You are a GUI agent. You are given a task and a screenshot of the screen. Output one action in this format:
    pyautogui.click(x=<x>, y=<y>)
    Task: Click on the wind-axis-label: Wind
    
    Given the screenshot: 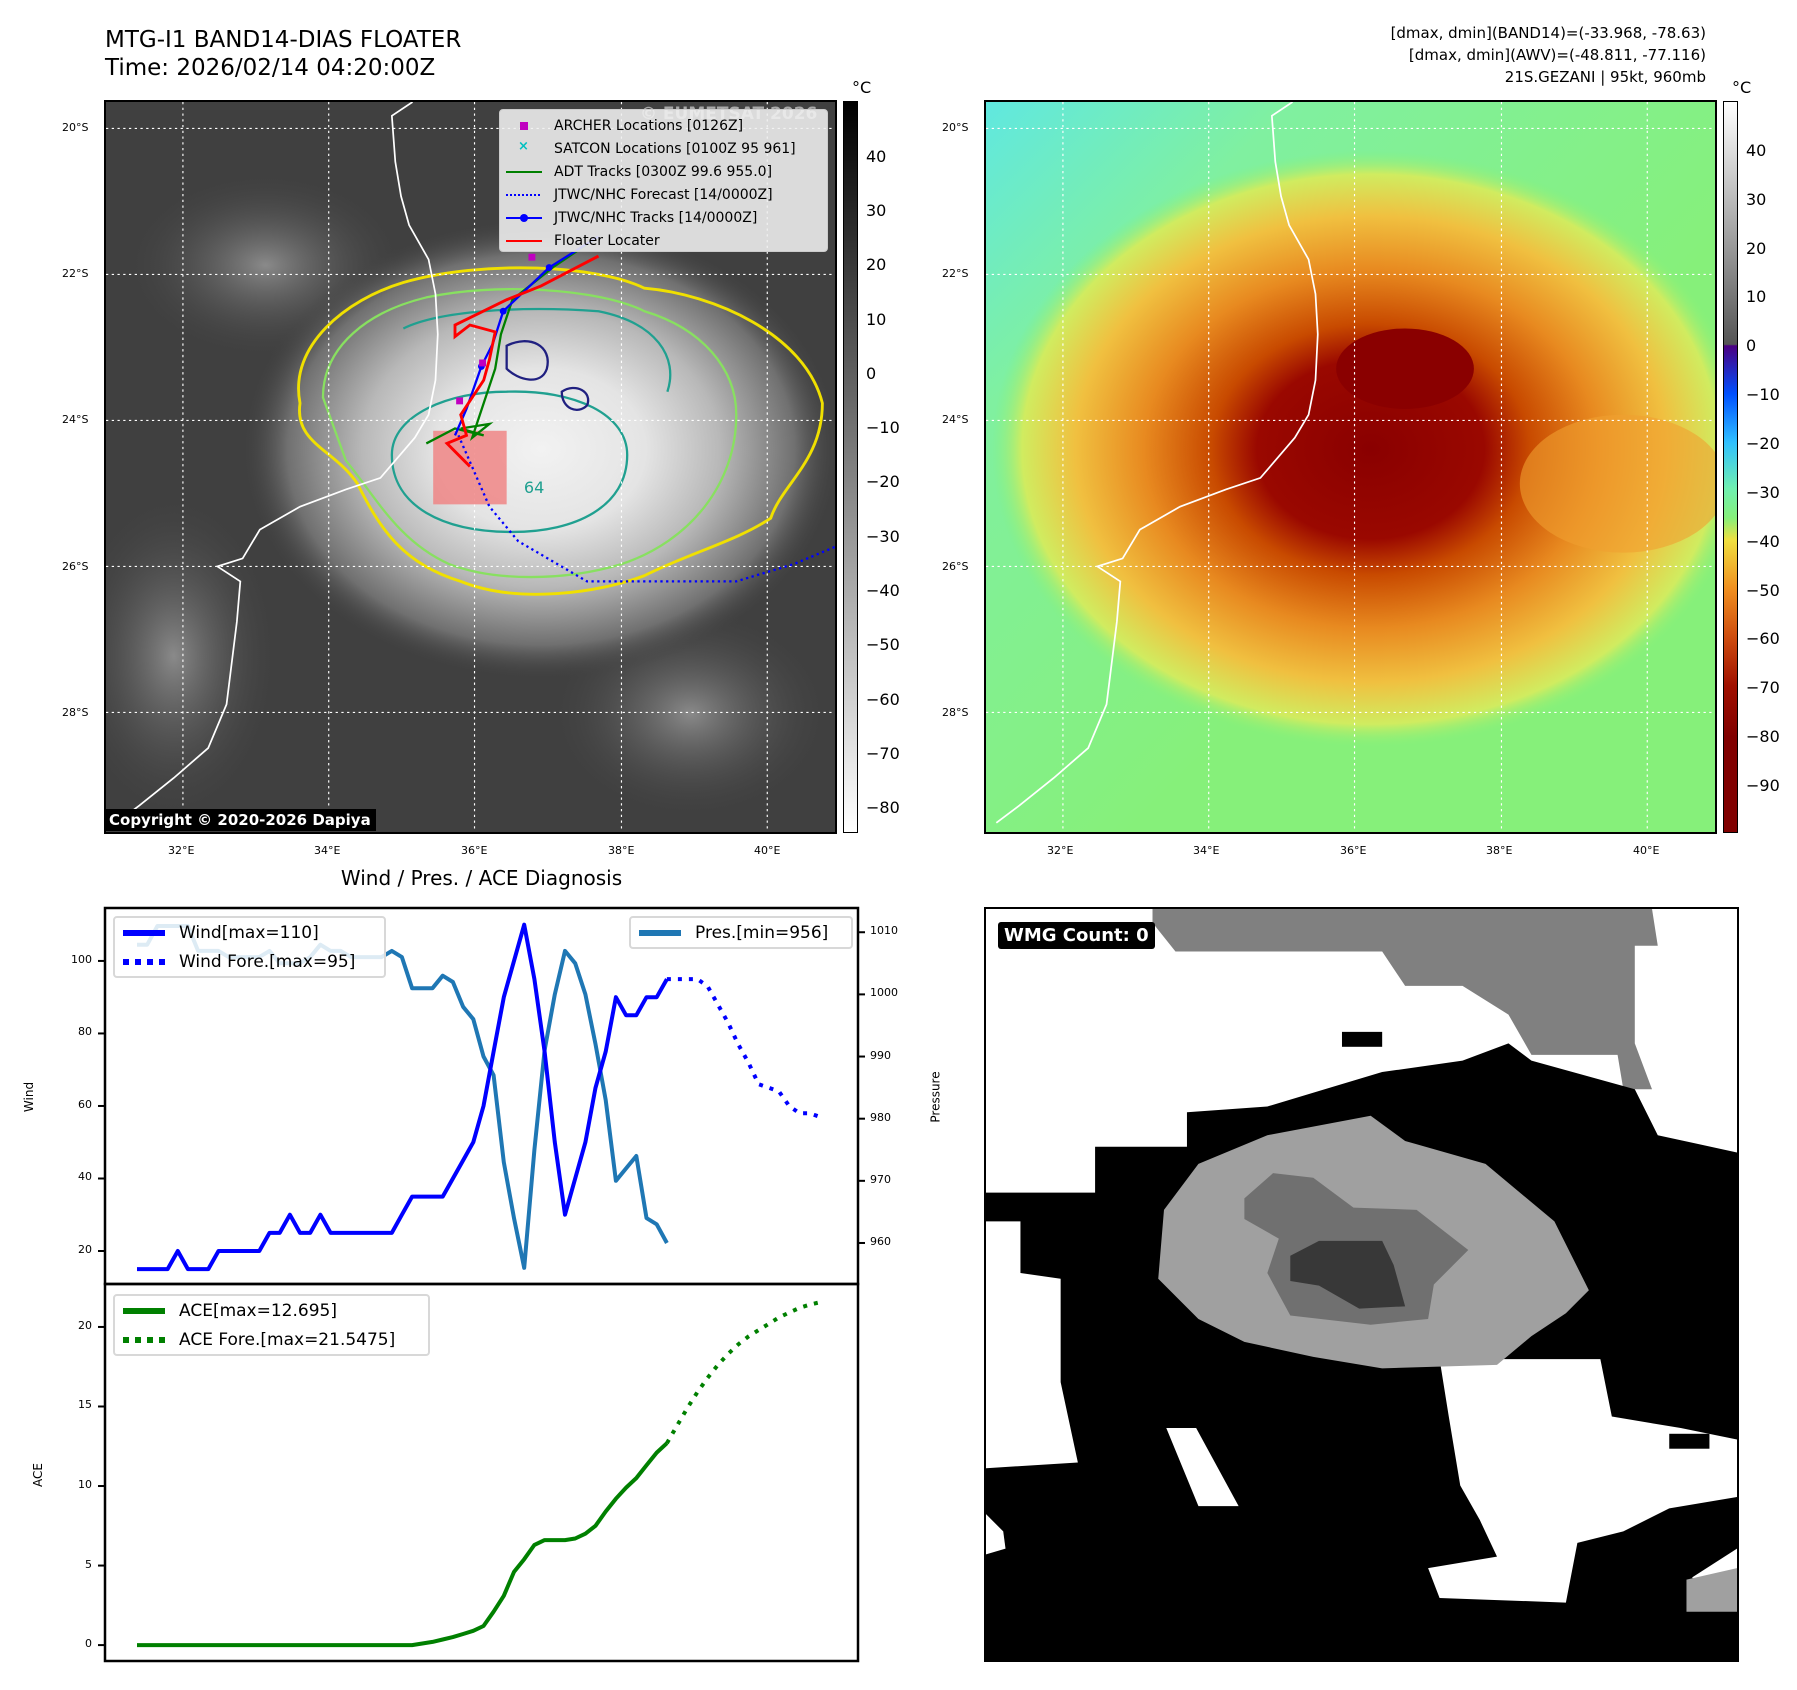 What is the action you would take?
    pyautogui.click(x=29, y=1097)
    